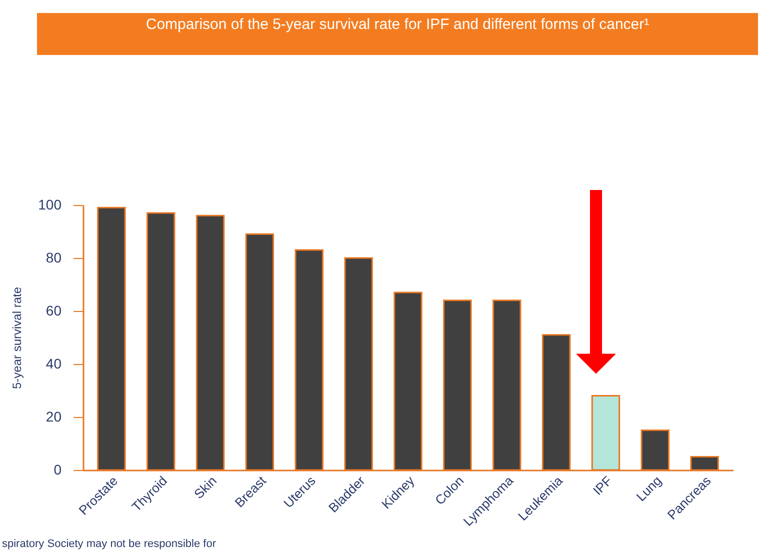 This screenshot has height=555, width=774. Describe the element at coordinates (58, 470) in the screenshot. I see `y-tick-label: 0` at that location.